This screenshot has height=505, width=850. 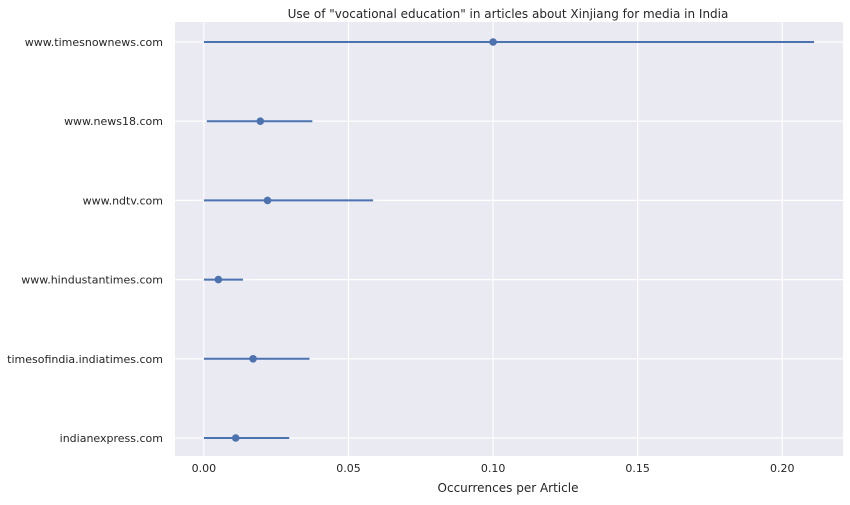 What do you see at coordinates (348, 468) in the screenshot?
I see `x-tick-label: 0.05` at bounding box center [348, 468].